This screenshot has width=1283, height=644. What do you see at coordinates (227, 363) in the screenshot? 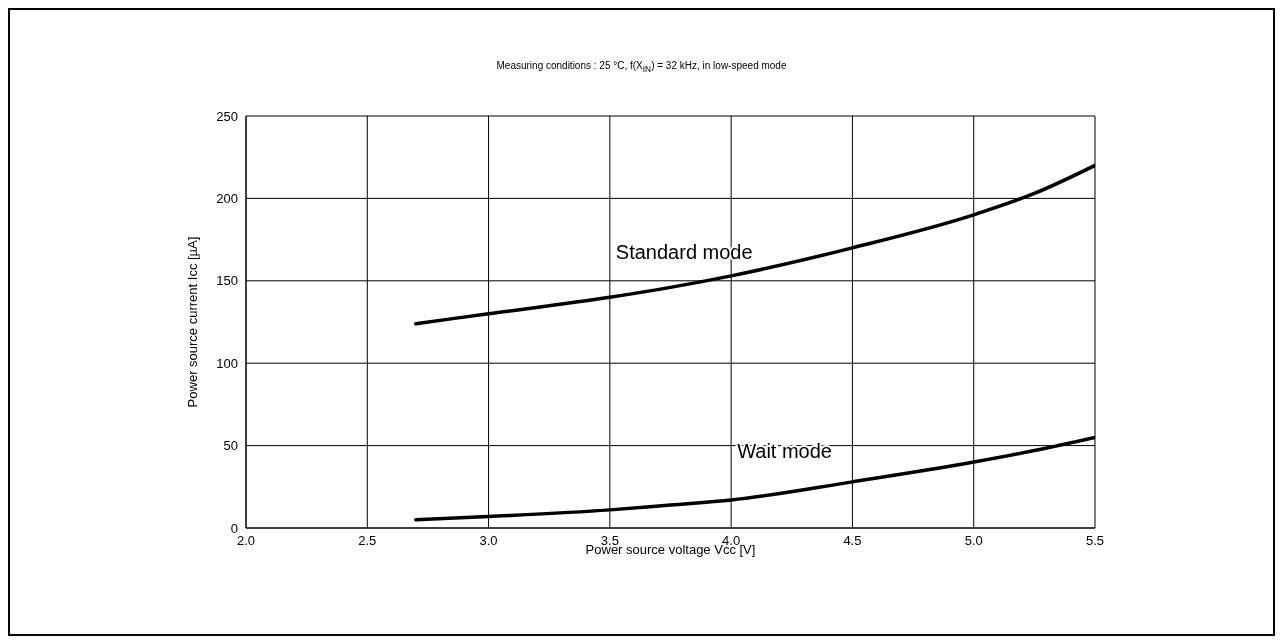
I see `y-tick-label: 100` at bounding box center [227, 363].